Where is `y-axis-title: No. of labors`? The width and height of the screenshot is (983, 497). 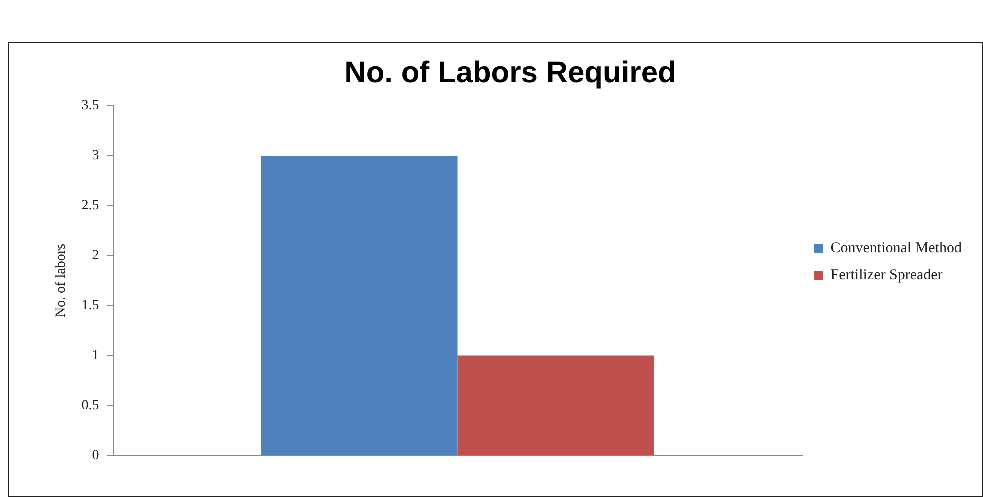
y-axis-title: No. of labors is located at coordinates (62, 281).